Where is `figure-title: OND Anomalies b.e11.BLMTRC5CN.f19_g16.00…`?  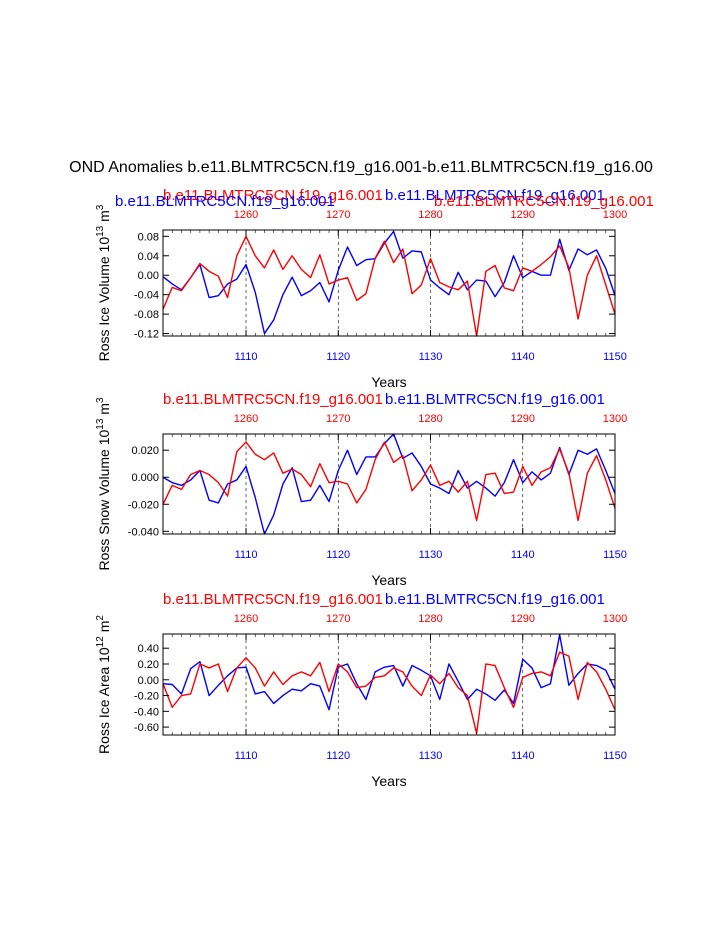 figure-title: OND Anomalies b.e11.BLMTRC5CN.f19_g16.00… is located at coordinates (361, 167).